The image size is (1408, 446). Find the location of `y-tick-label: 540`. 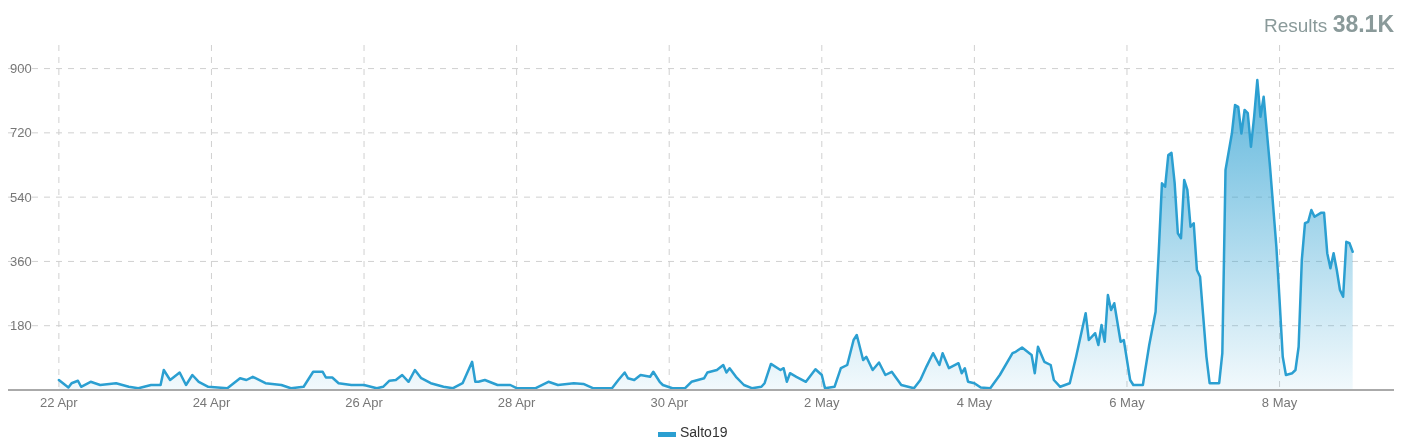

y-tick-label: 540 is located at coordinates (21, 197).